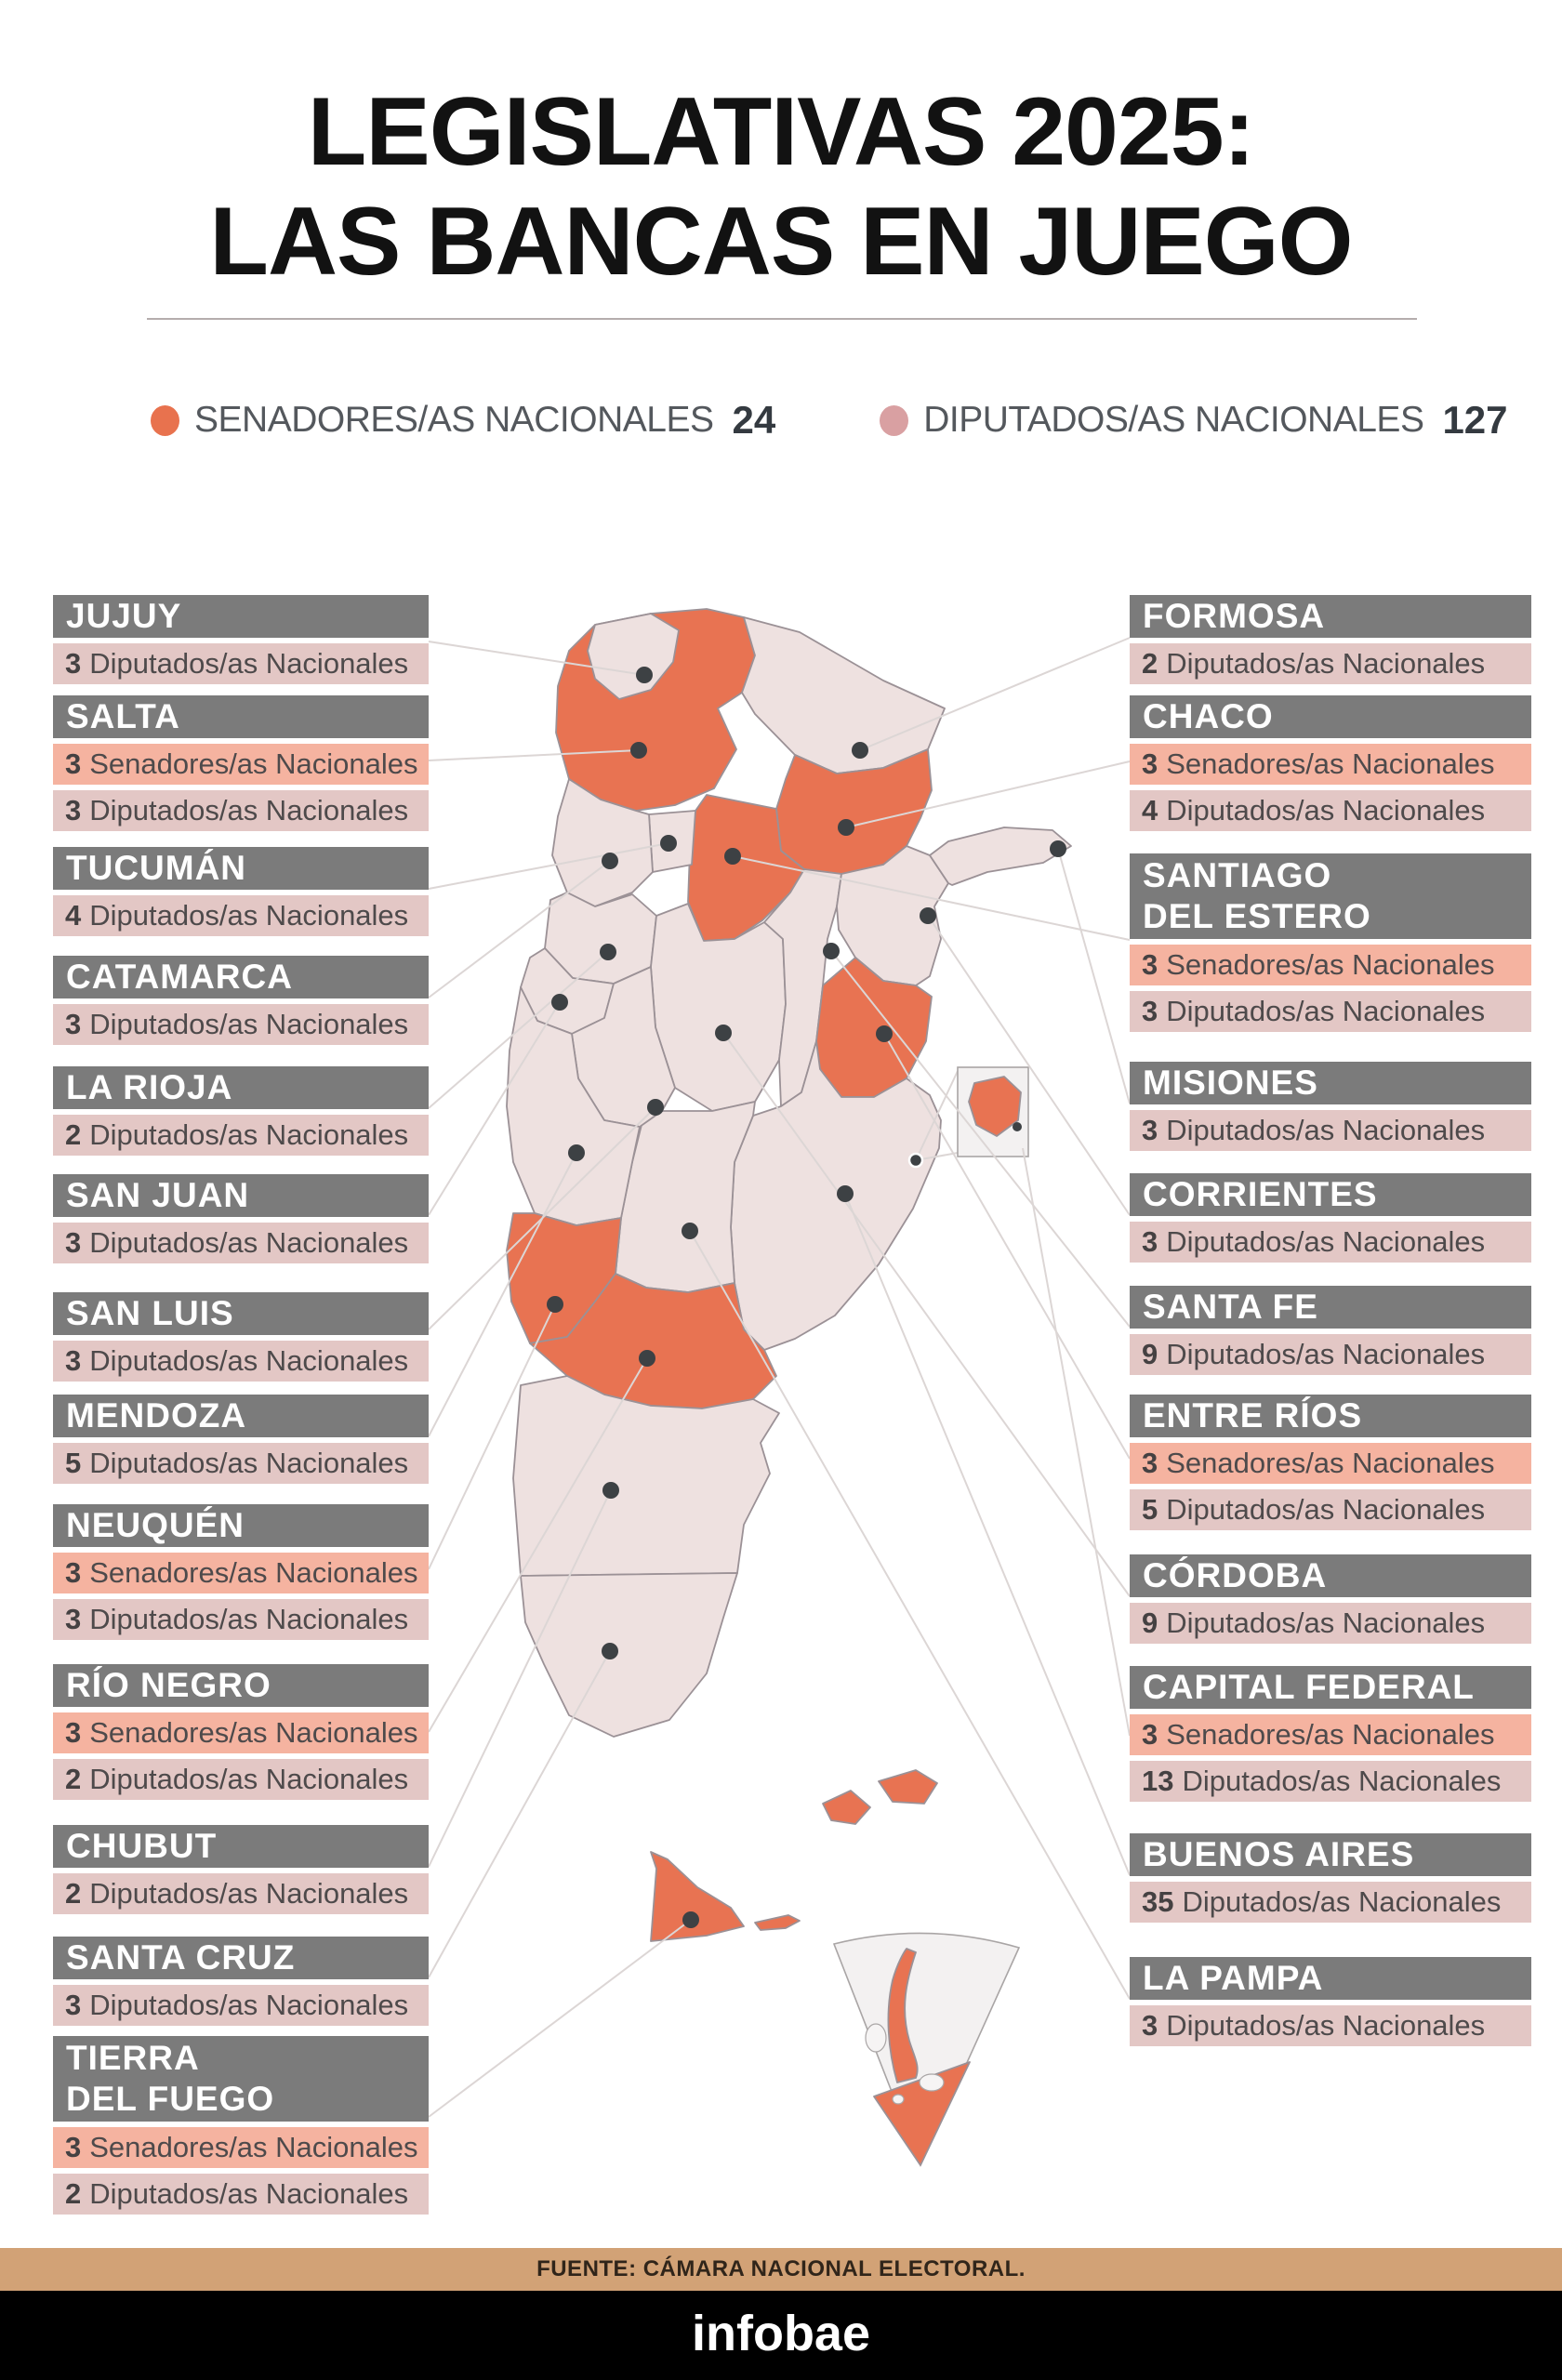  I want to click on page-title: LEGISLATIVAS 2025: LAS BANCAS EN JUEGO, so click(781, 187).